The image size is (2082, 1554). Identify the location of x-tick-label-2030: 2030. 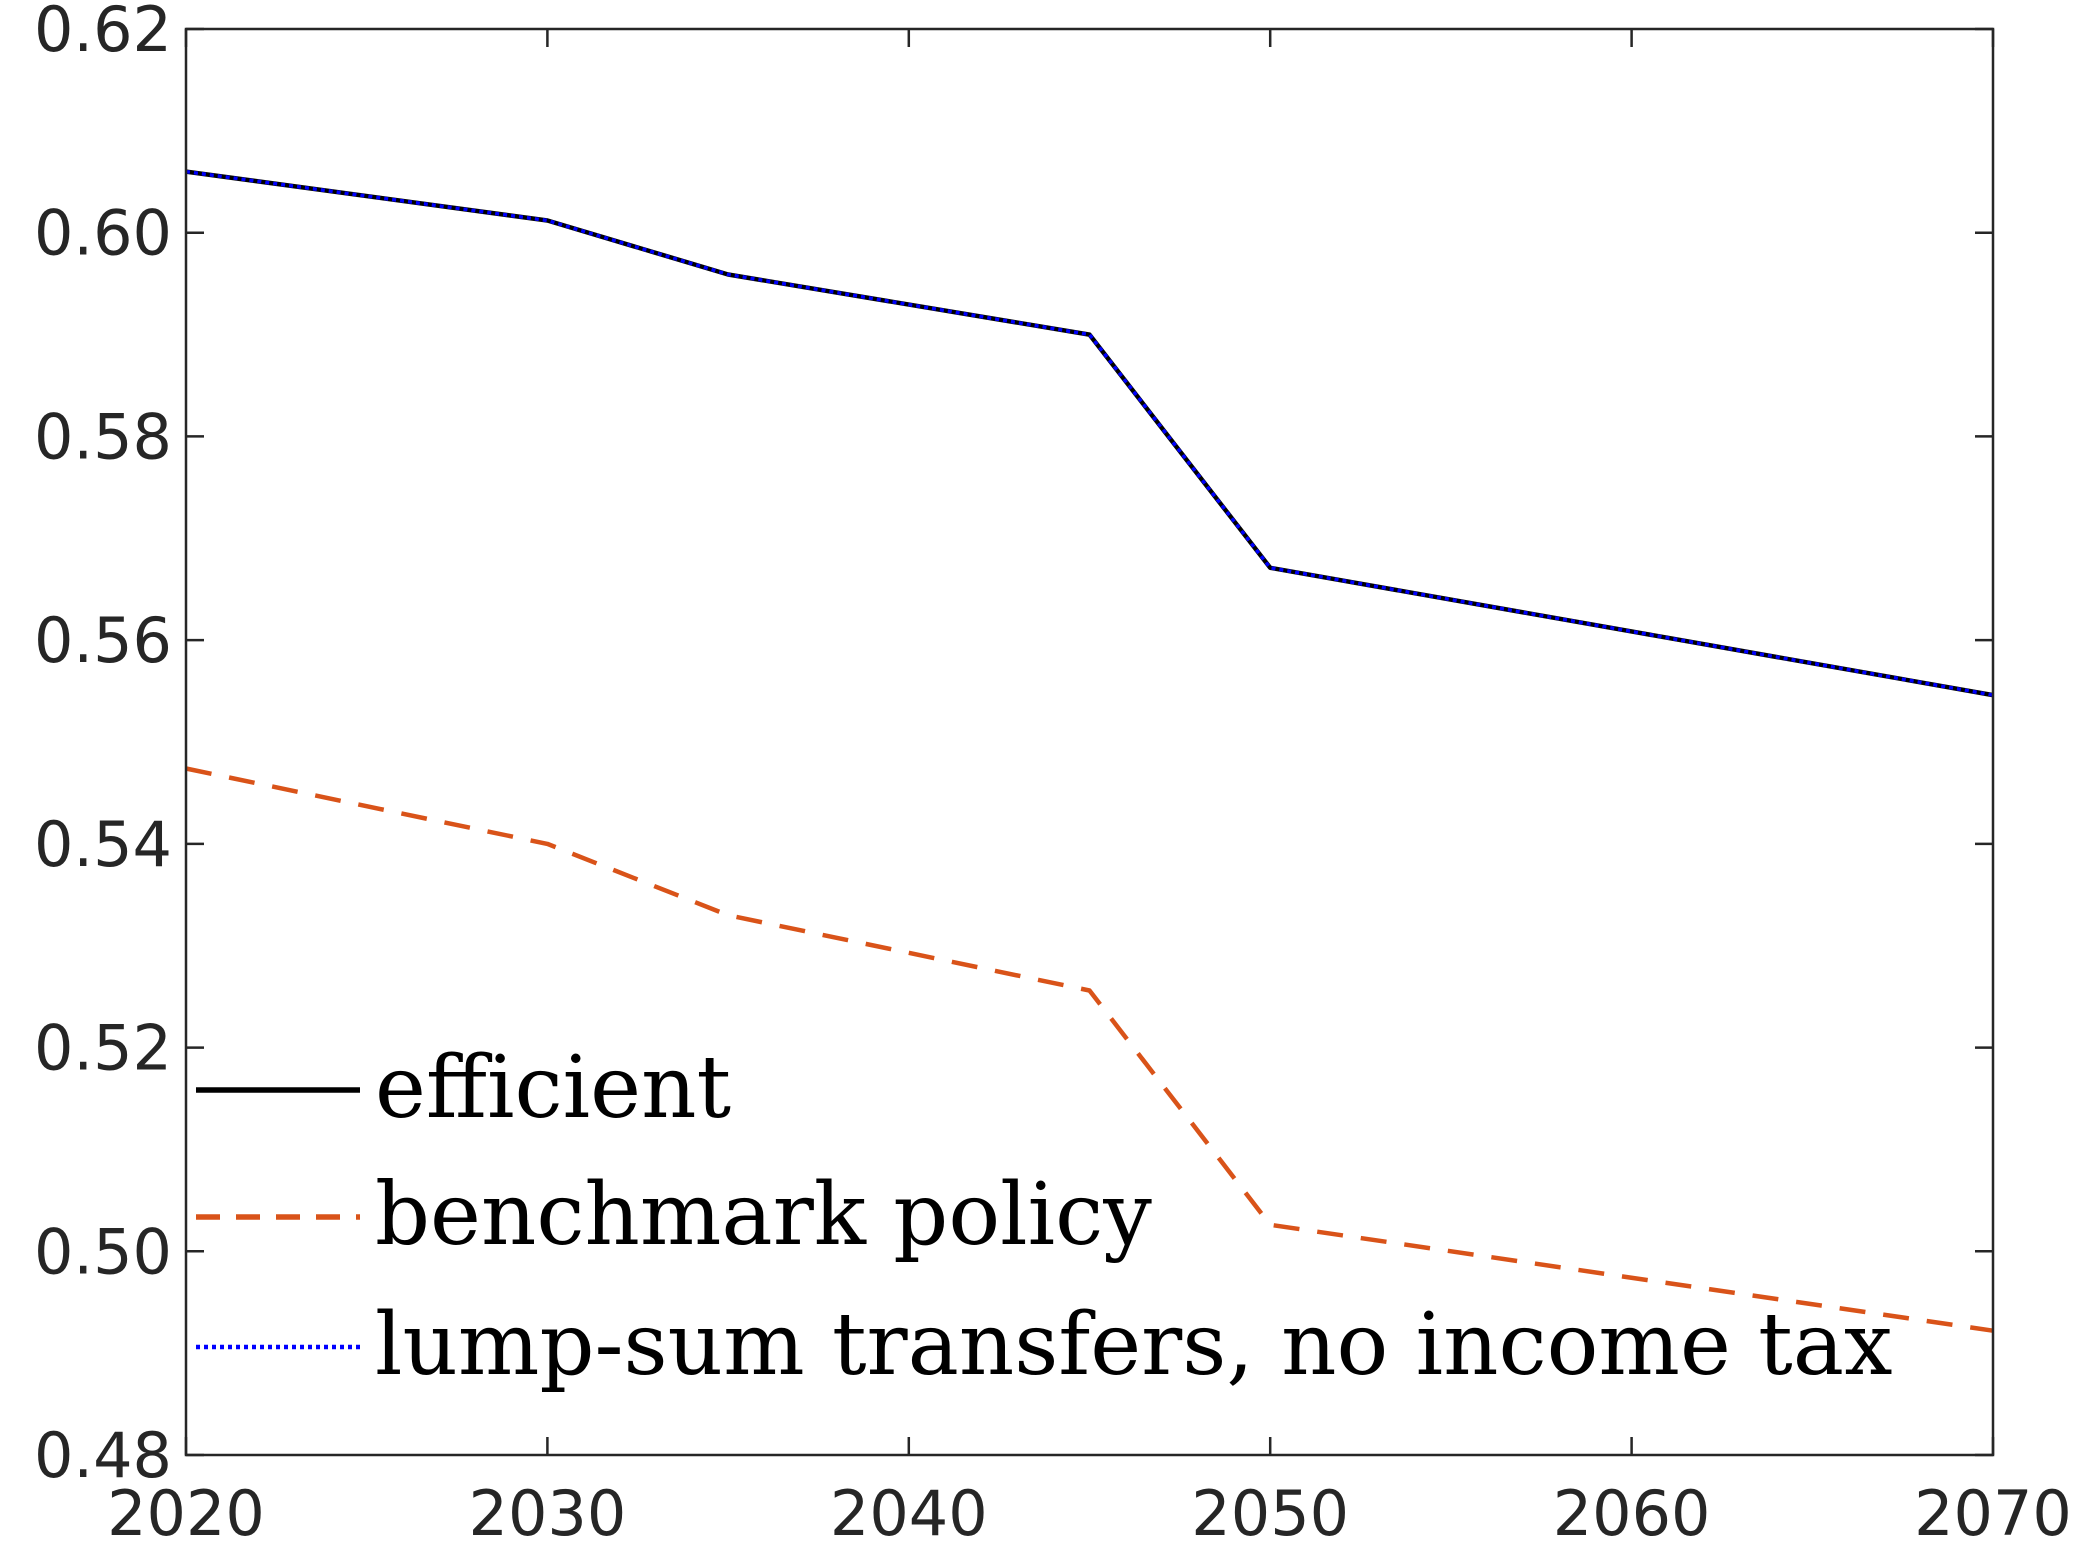
(548, 1513).